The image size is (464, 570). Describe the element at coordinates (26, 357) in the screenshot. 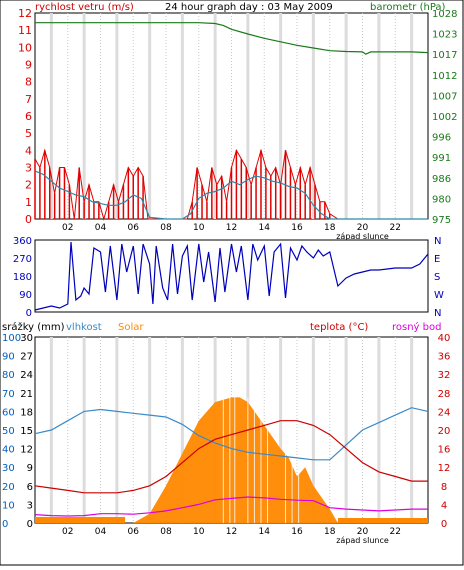

I see `humidity-tick-label: 27` at that location.